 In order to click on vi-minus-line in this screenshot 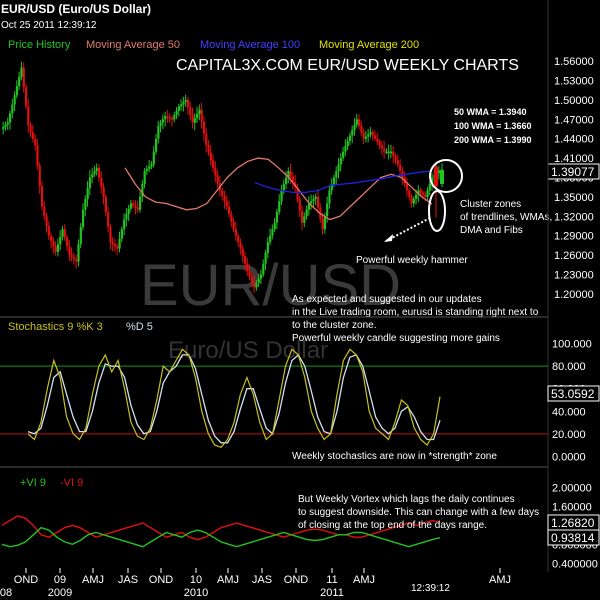, I will do `click(221, 528)`.